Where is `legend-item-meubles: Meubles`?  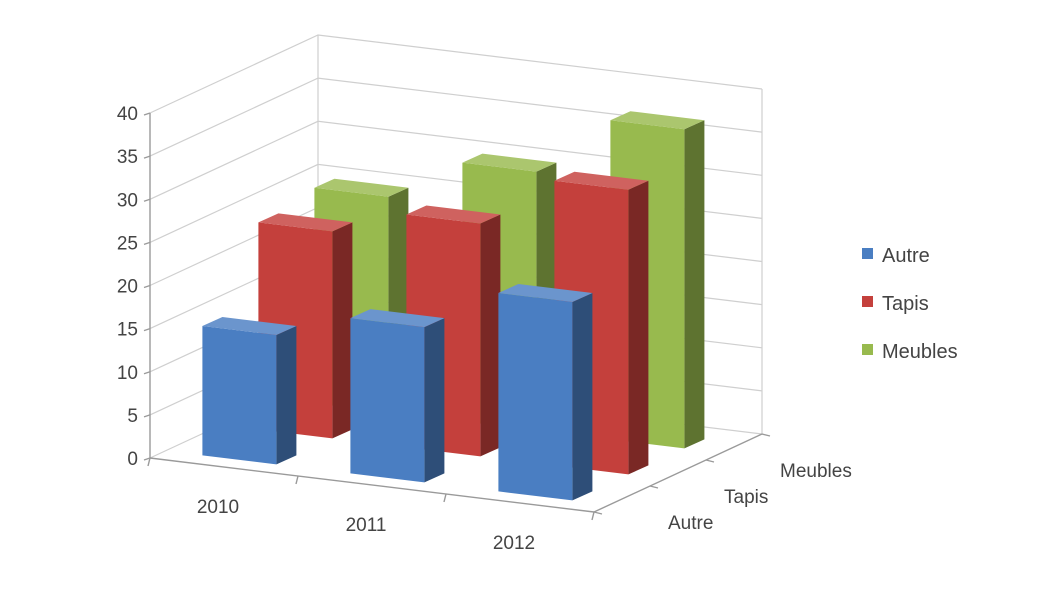
legend-item-meubles: Meubles is located at coordinates (910, 352).